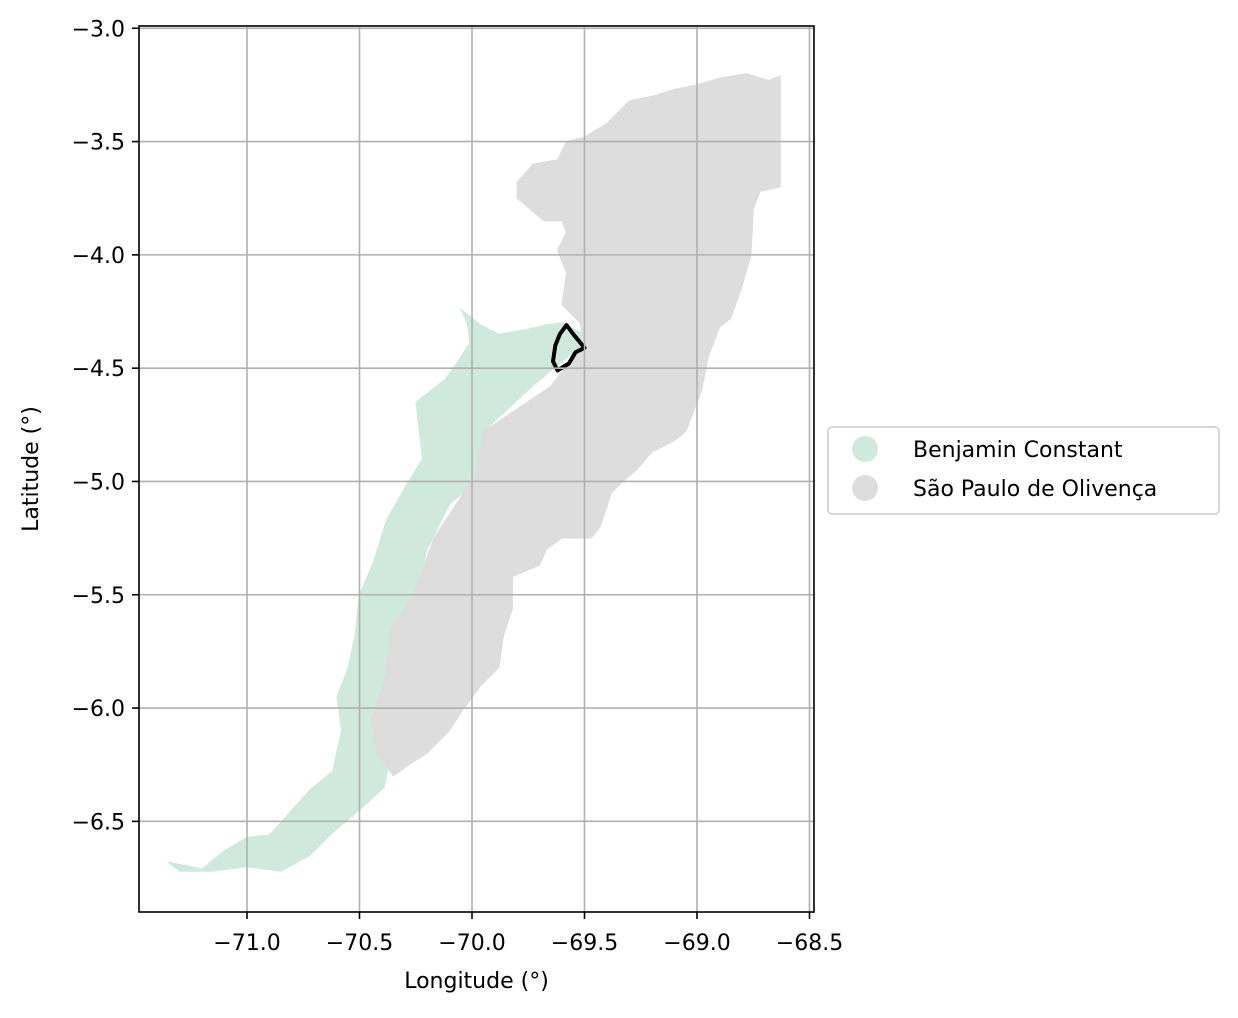 The height and width of the screenshot is (1018, 1238). What do you see at coordinates (98, 369) in the screenshot?
I see `y-tick-label: −4.5` at bounding box center [98, 369].